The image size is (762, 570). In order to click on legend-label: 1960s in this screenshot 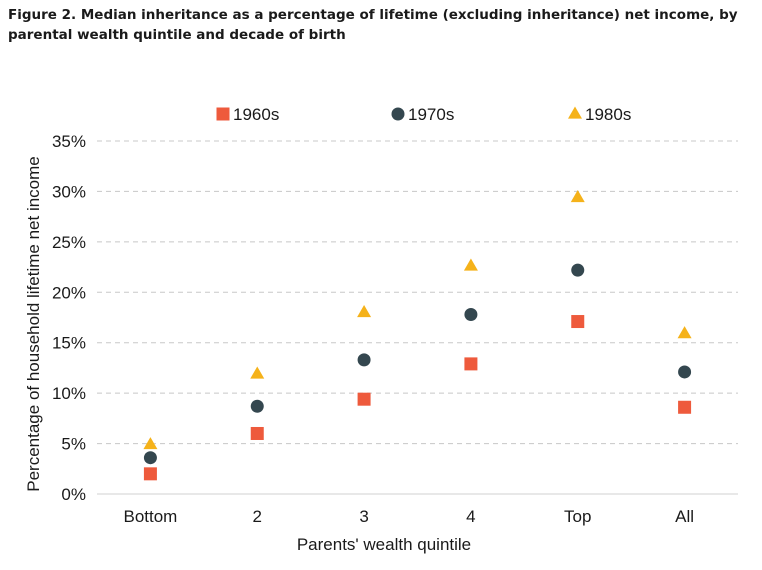, I will do `click(256, 114)`.